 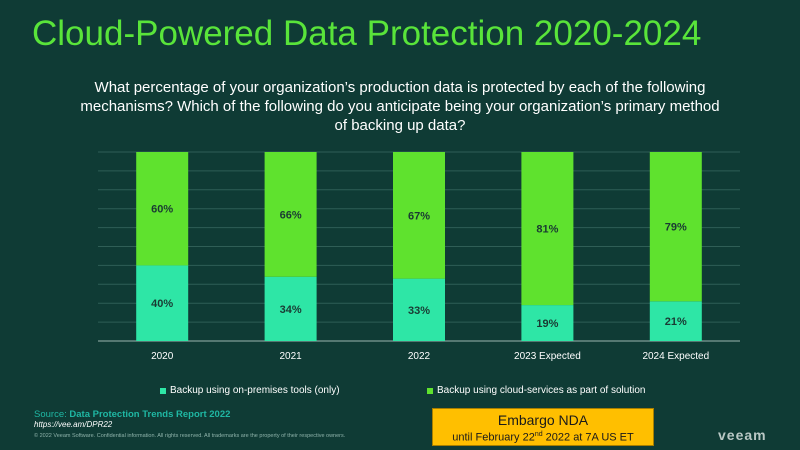 What do you see at coordinates (430, 390) in the screenshot?
I see `legend-swatch-cloud` at bounding box center [430, 390].